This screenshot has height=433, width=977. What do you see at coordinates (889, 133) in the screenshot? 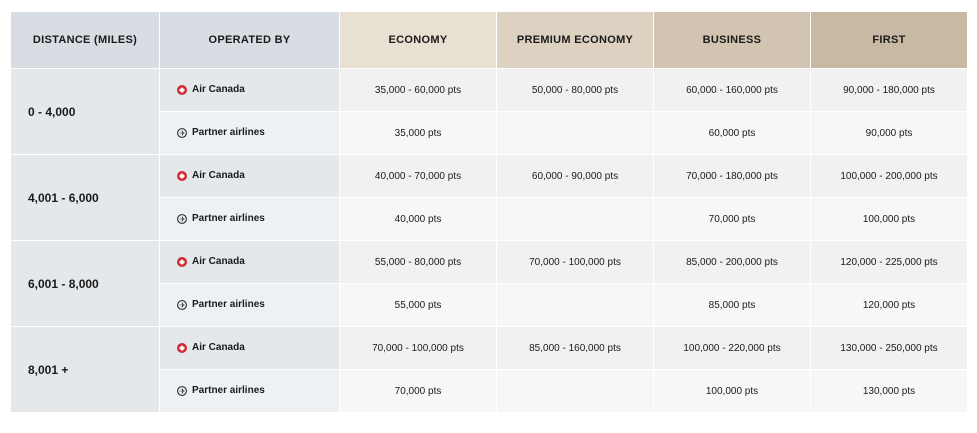
I see `cell-first: 90,000 pts` at bounding box center [889, 133].